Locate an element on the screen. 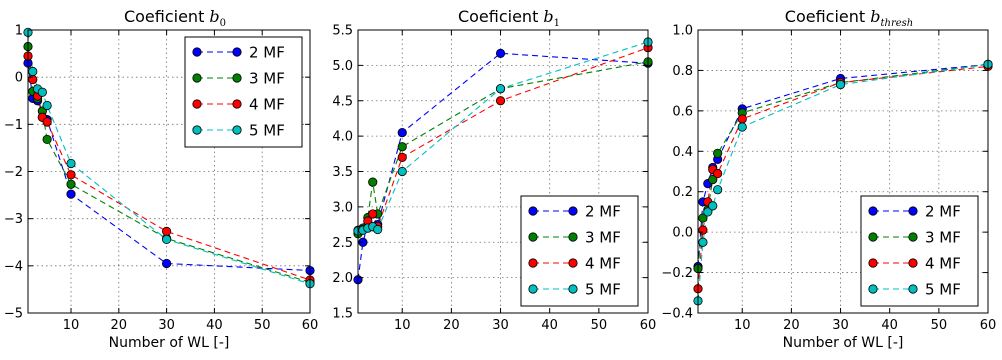 This screenshot has height=360, width=1002. y-tick-label: −5 is located at coordinates (13, 314).